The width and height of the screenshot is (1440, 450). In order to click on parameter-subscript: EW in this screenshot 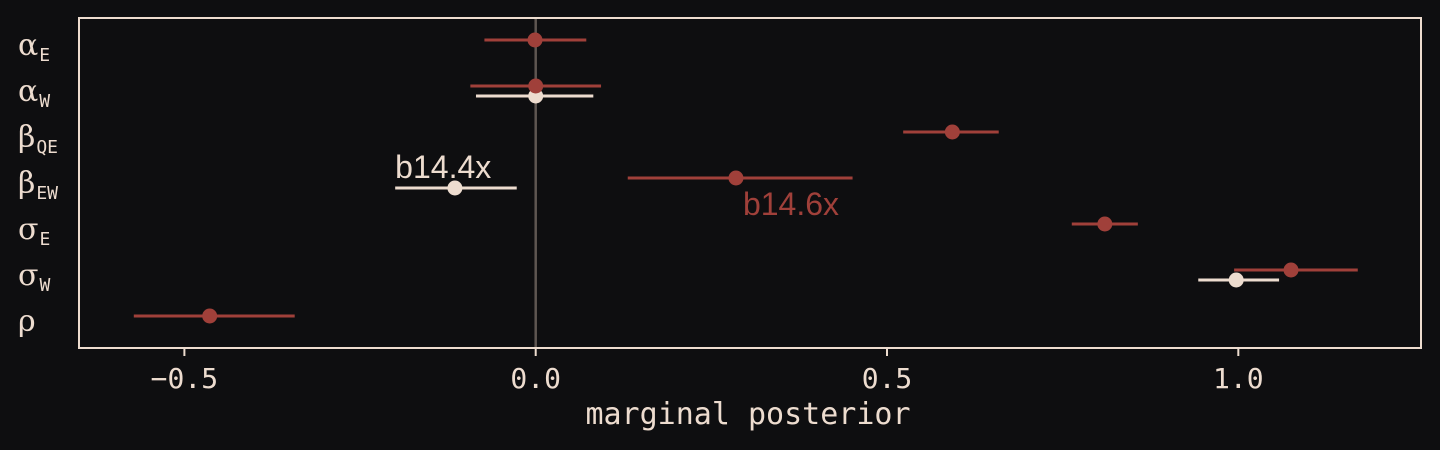, I will do `click(47, 193)`.